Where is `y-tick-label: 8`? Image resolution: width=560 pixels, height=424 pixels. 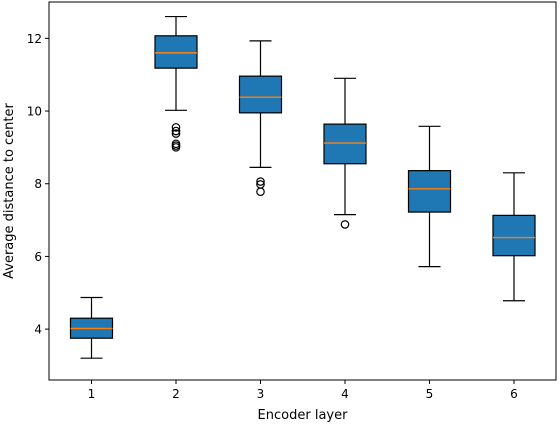
y-tick-label: 8 is located at coordinates (38, 184).